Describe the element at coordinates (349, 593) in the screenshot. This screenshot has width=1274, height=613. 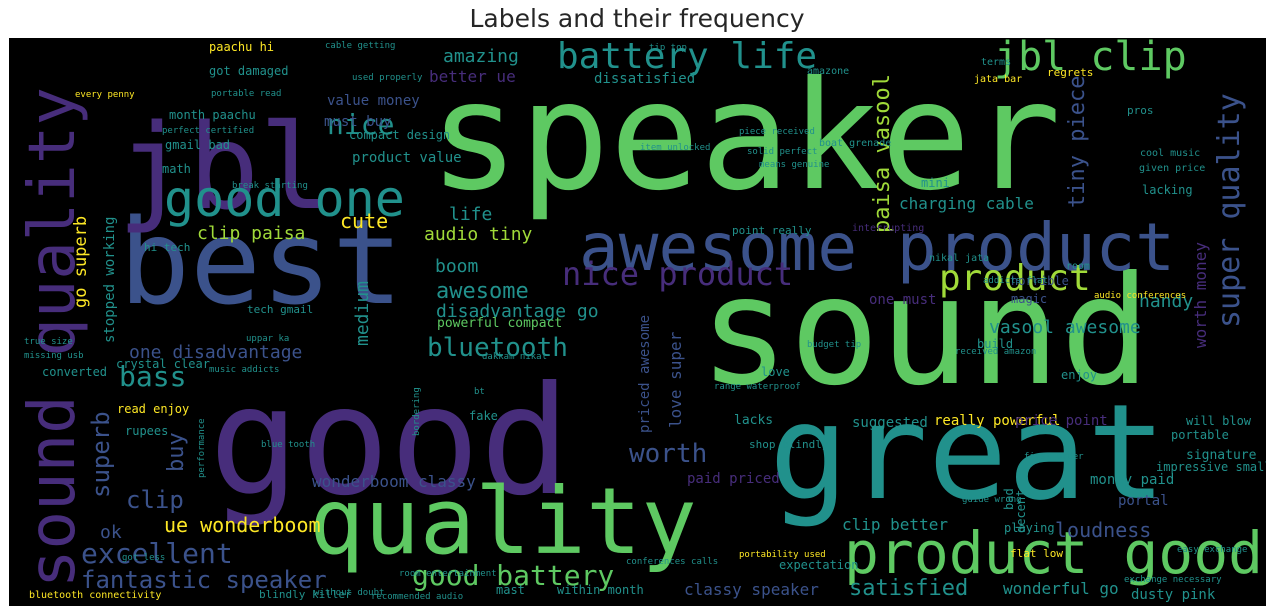
I see `word-without-doubt: without doubt` at that location.